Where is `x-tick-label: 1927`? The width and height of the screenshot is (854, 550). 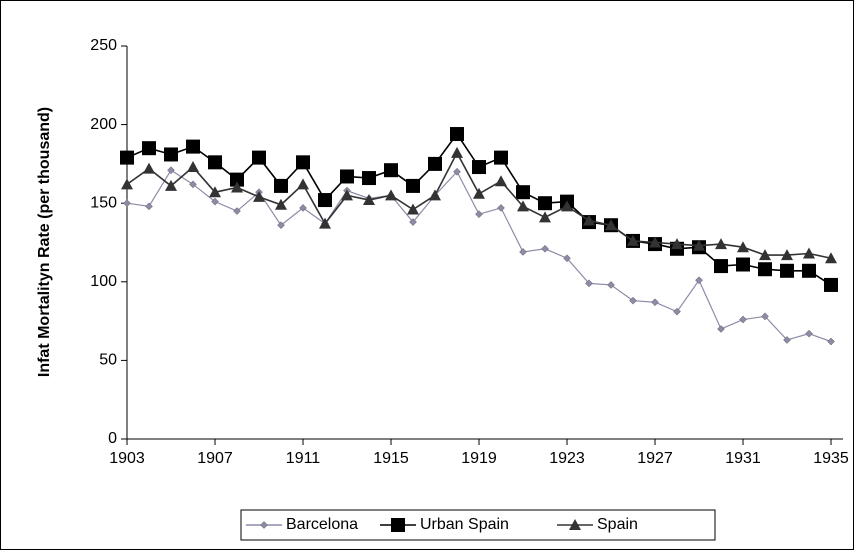
x-tick-label: 1927 is located at coordinates (655, 458).